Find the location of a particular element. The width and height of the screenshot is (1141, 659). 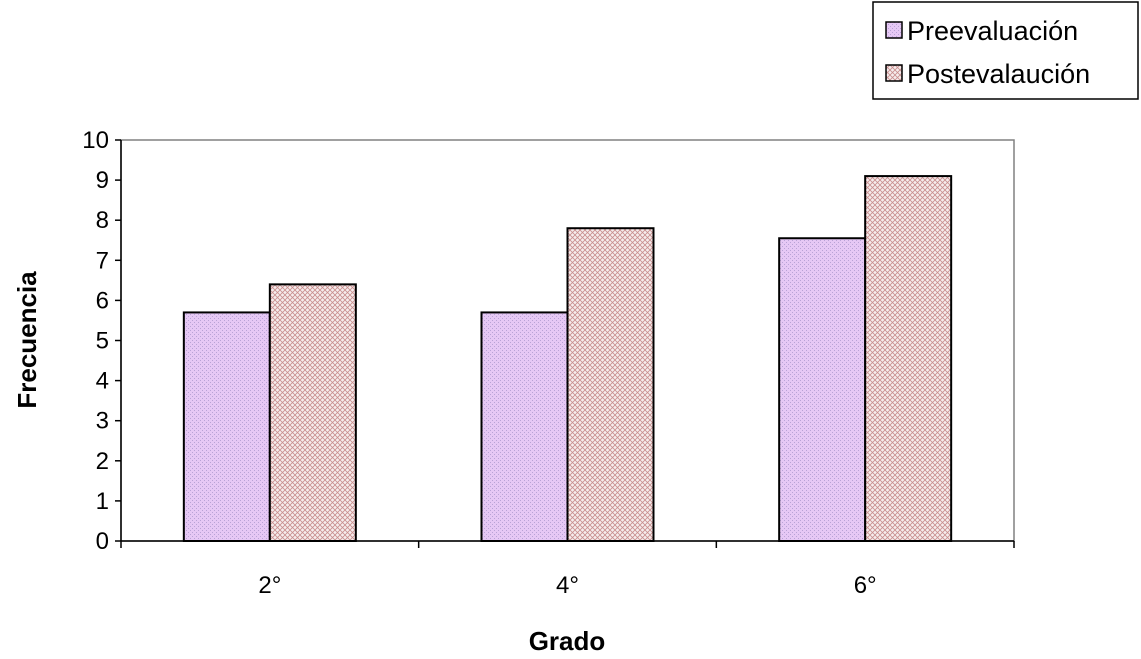

y-tick-label: 5 is located at coordinates (102, 341).